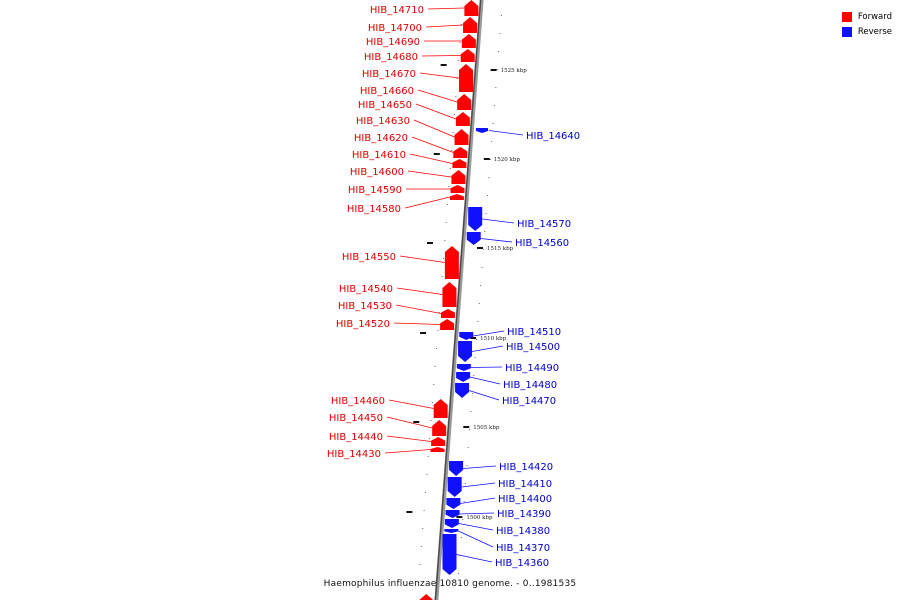 The height and width of the screenshot is (600, 900). Describe the element at coordinates (524, 514) in the screenshot. I see `reverse-gene-label: HIB_14390` at that location.